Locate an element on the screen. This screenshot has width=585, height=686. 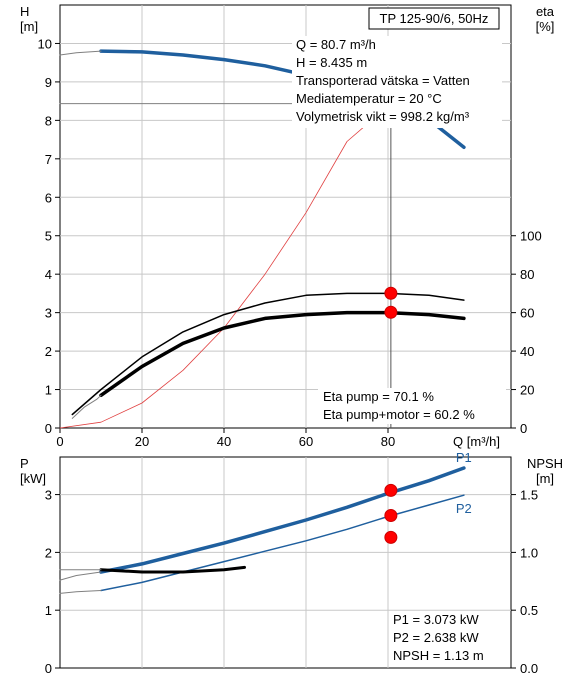
charts0-x-tick-label: 0 is located at coordinates (59, 441).